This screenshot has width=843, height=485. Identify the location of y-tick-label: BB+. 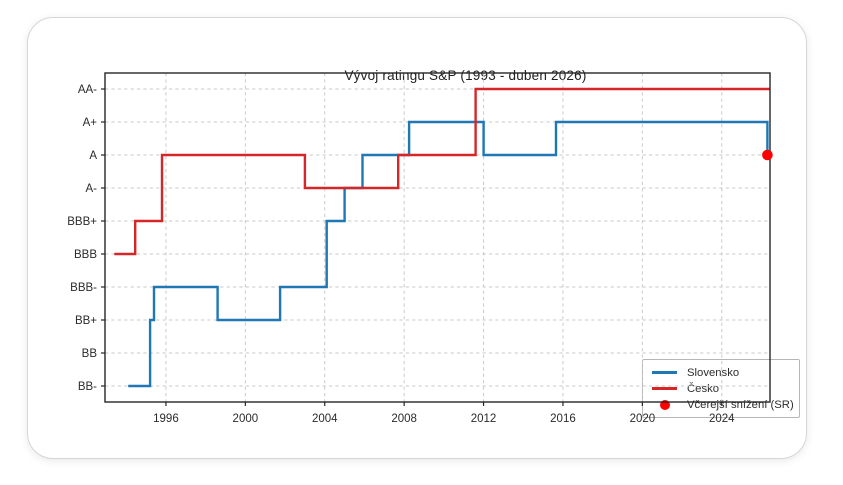
(86, 321).